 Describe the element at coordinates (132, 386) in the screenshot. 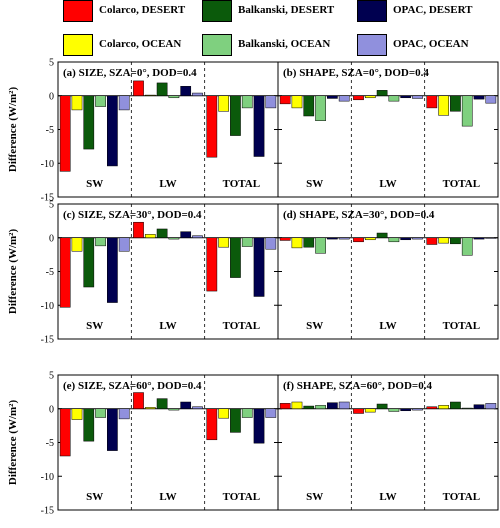

I see `panel-title: (e) SIZE, SZA=60°, DOD=0.4` at that location.